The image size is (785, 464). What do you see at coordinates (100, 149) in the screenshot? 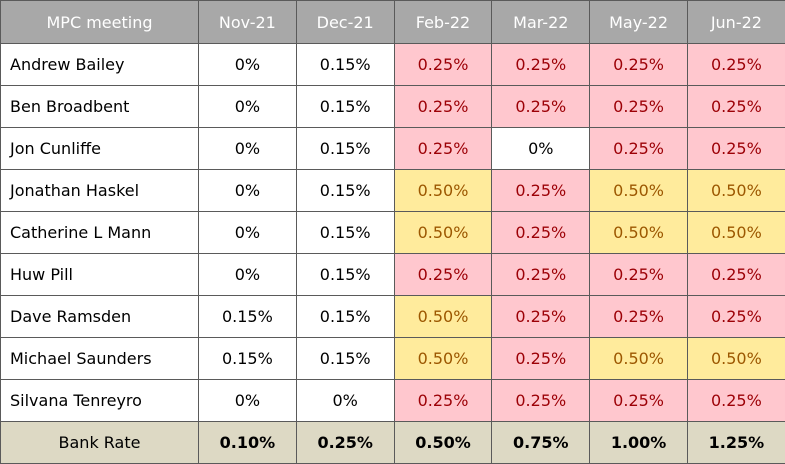
I see `member-name: Jon Cunliffe` at bounding box center [100, 149].